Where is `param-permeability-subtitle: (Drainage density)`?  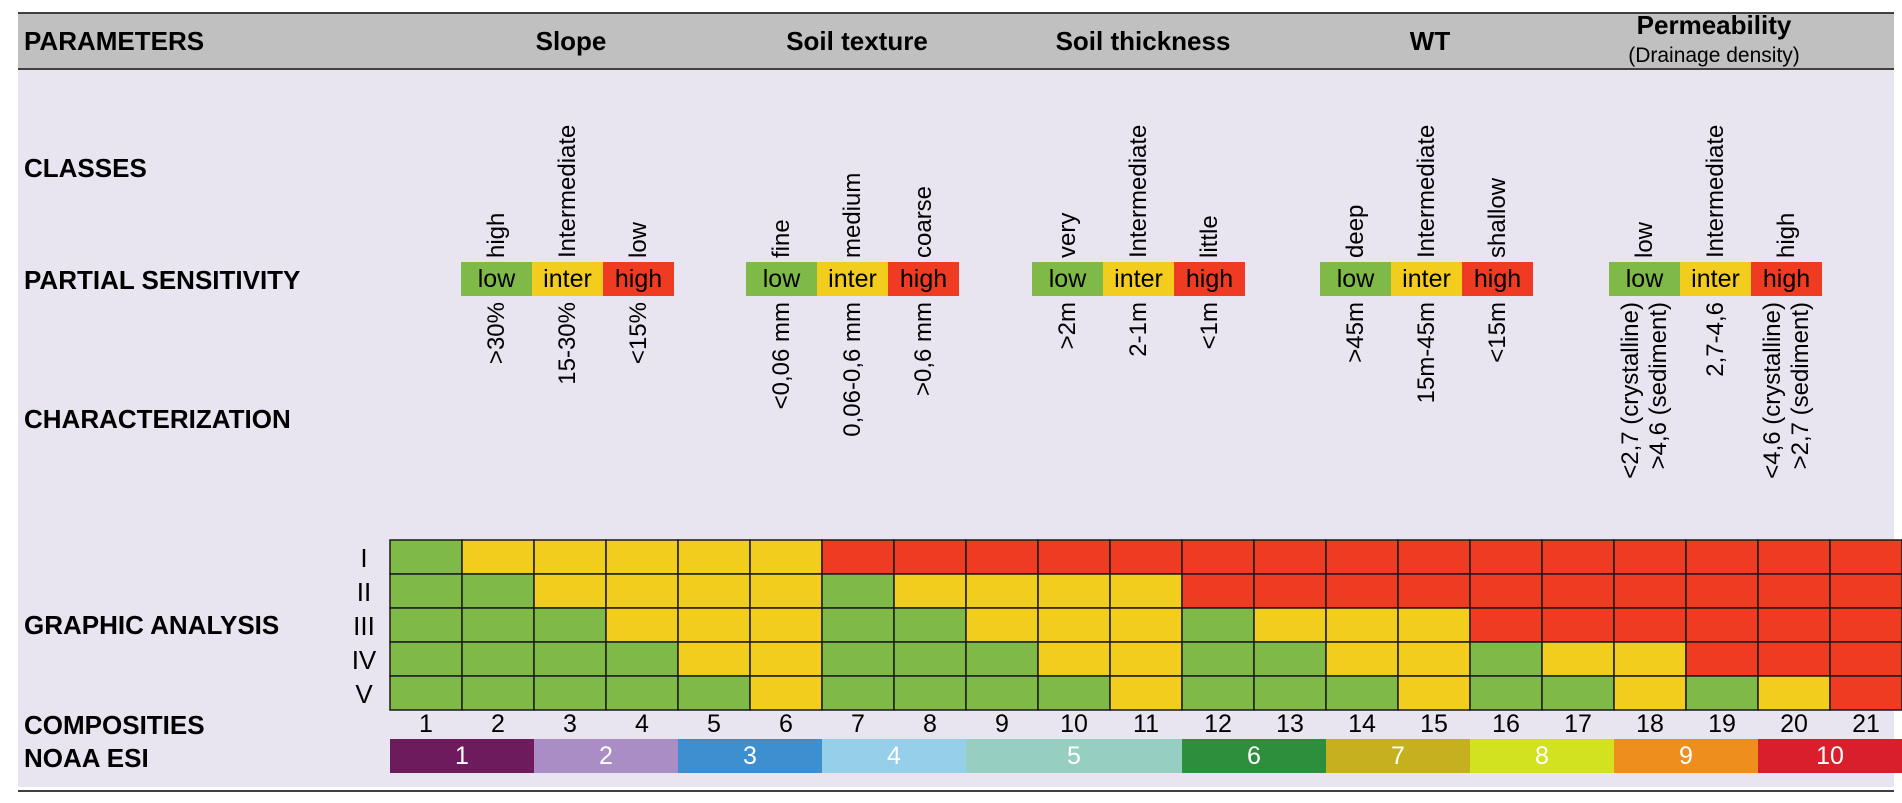 param-permeability-subtitle: (Drainage density) is located at coordinates (1714, 55).